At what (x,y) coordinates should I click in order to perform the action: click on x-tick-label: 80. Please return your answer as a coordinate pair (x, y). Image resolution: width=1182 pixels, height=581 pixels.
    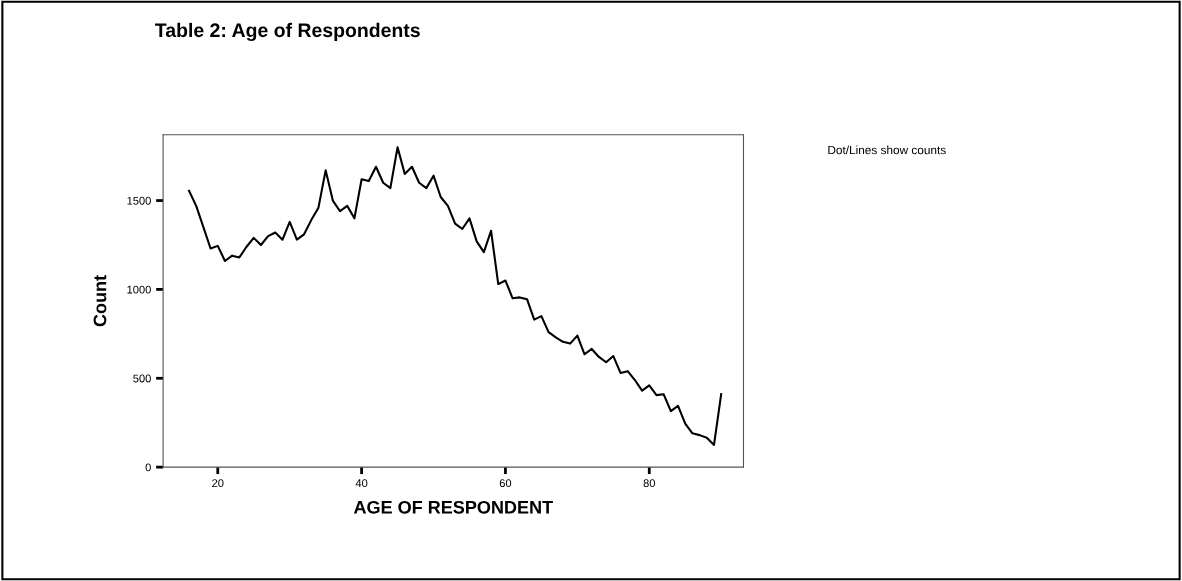
    Looking at the image, I should click on (649, 483).